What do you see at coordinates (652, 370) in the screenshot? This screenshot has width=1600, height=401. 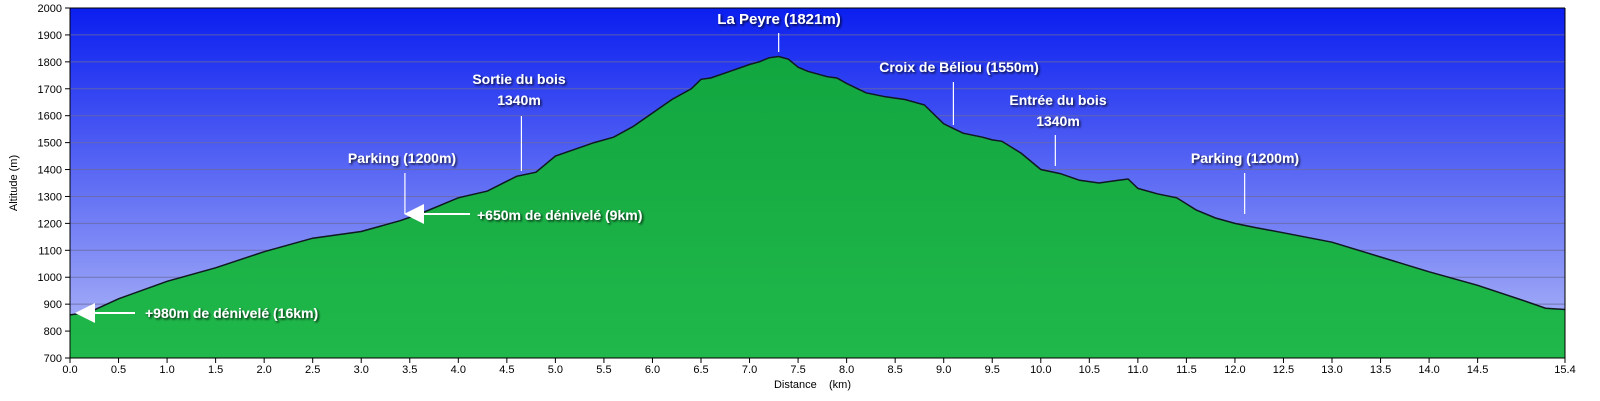 I see `x-tick-label: 6.0` at bounding box center [652, 370].